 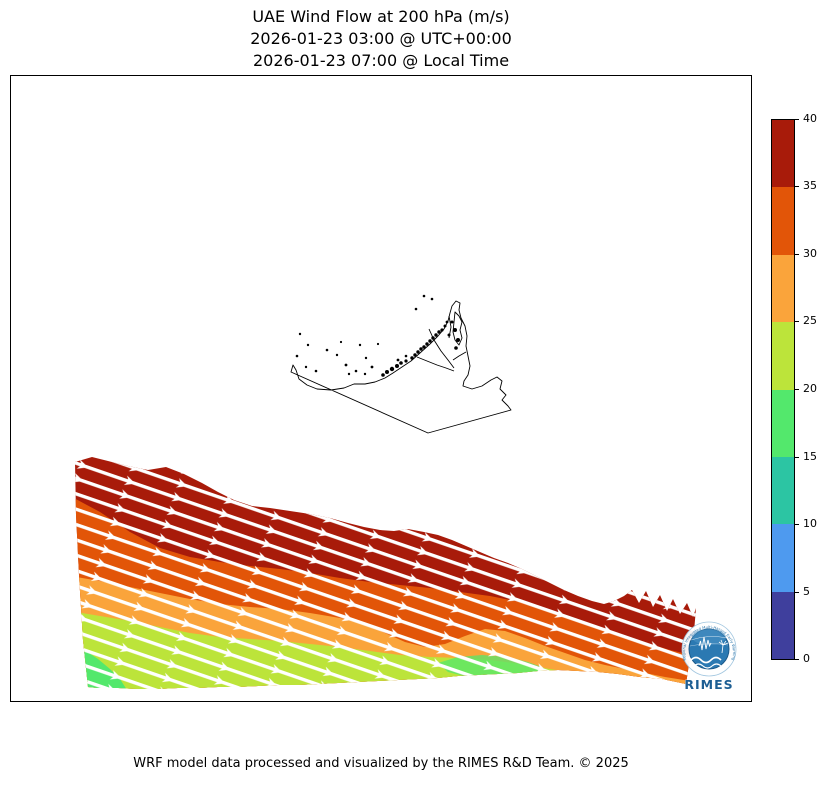 What do you see at coordinates (806, 658) in the screenshot?
I see `colorbar-tick-label: 0` at bounding box center [806, 658].